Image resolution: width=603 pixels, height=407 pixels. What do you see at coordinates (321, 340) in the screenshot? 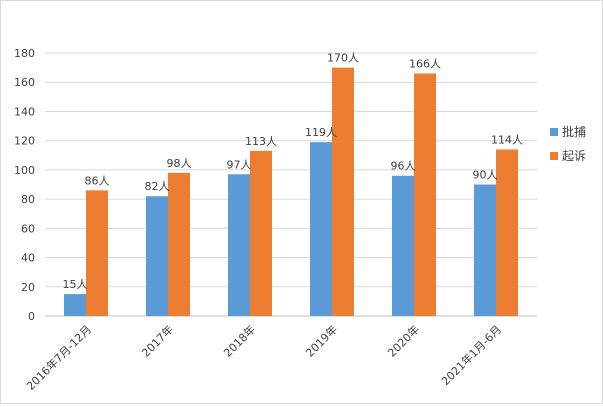
I see `x-category-label: 2019年` at bounding box center [321, 340].